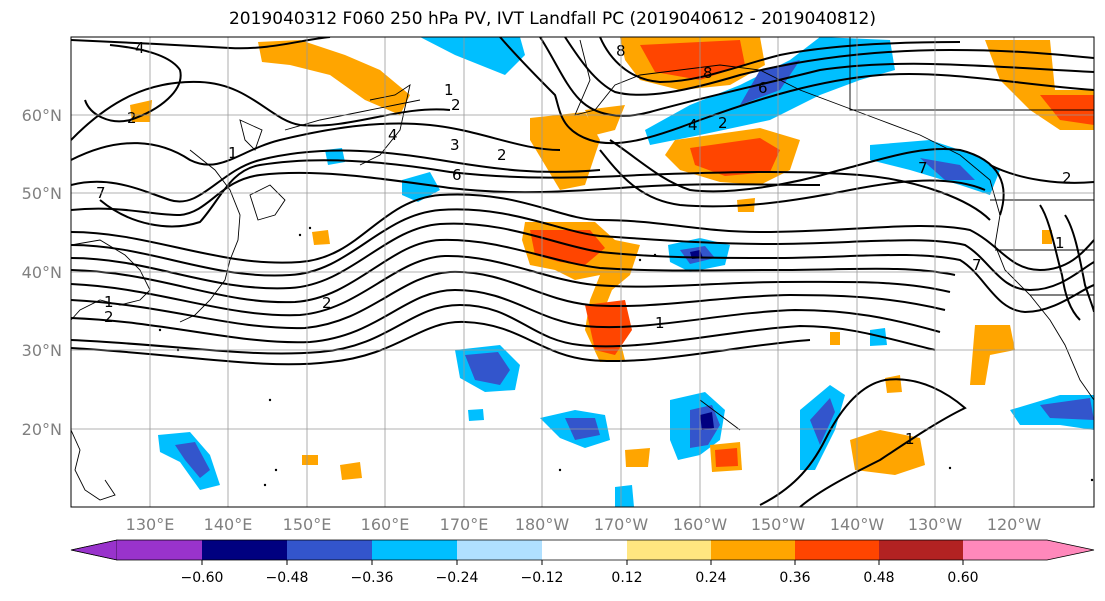 This screenshot has width=1105, height=601. Describe the element at coordinates (542, 578) in the screenshot. I see `colorbar-tick-label: −0.12` at that location.